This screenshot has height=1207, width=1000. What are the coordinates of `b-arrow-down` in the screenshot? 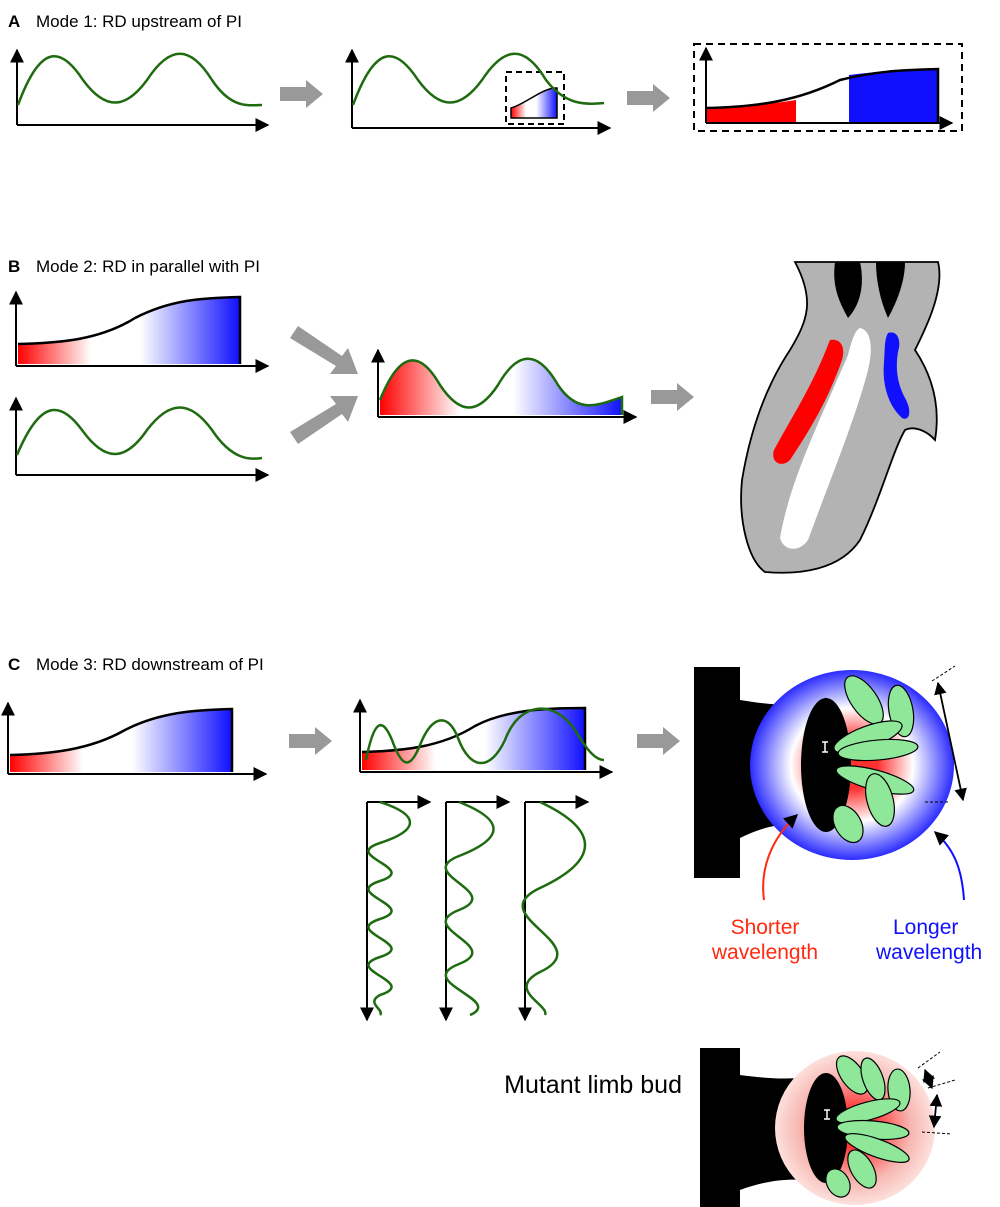 It's located at (324, 350).